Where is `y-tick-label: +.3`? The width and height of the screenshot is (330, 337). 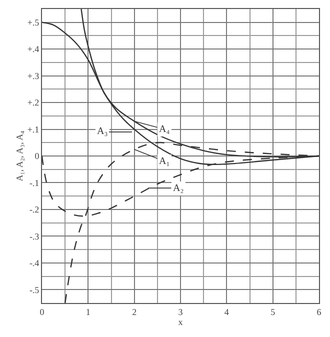 y-tick-label: +.3 is located at coordinates (33, 75).